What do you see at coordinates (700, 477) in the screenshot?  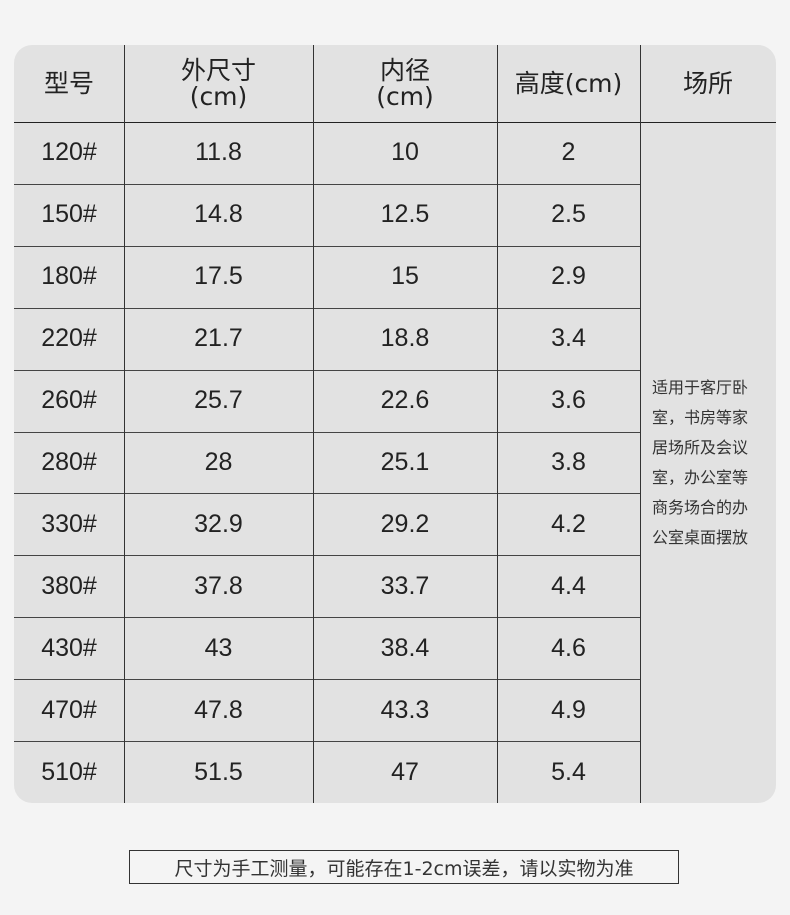 I see `note-line: 室，办公室等` at bounding box center [700, 477].